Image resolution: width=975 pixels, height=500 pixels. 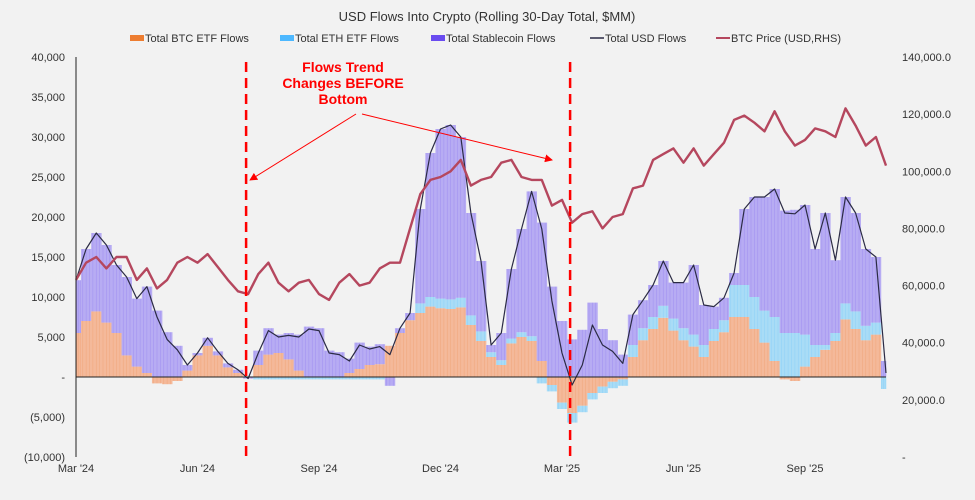 What do you see at coordinates (44, 458) in the screenshot?
I see `y-left-tick-label: (10,000)` at bounding box center [44, 458].